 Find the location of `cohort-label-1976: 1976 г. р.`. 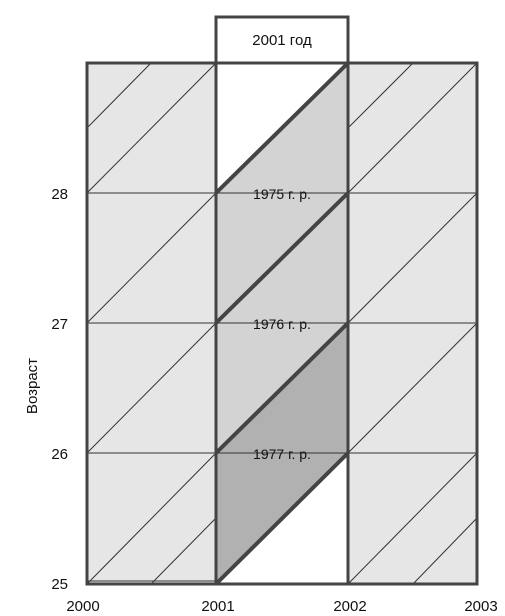

cohort-label-1976: 1976 г. р. is located at coordinates (282, 324).